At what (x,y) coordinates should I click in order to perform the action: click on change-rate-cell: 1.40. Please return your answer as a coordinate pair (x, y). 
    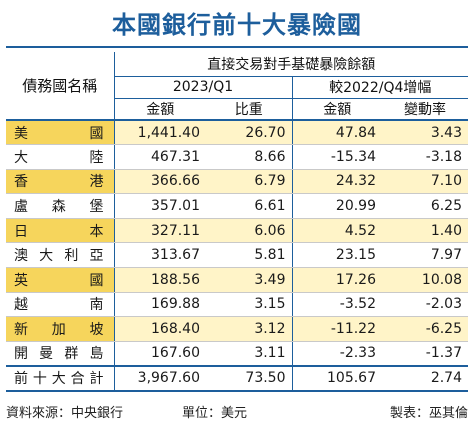
    Looking at the image, I should click on (425, 231).